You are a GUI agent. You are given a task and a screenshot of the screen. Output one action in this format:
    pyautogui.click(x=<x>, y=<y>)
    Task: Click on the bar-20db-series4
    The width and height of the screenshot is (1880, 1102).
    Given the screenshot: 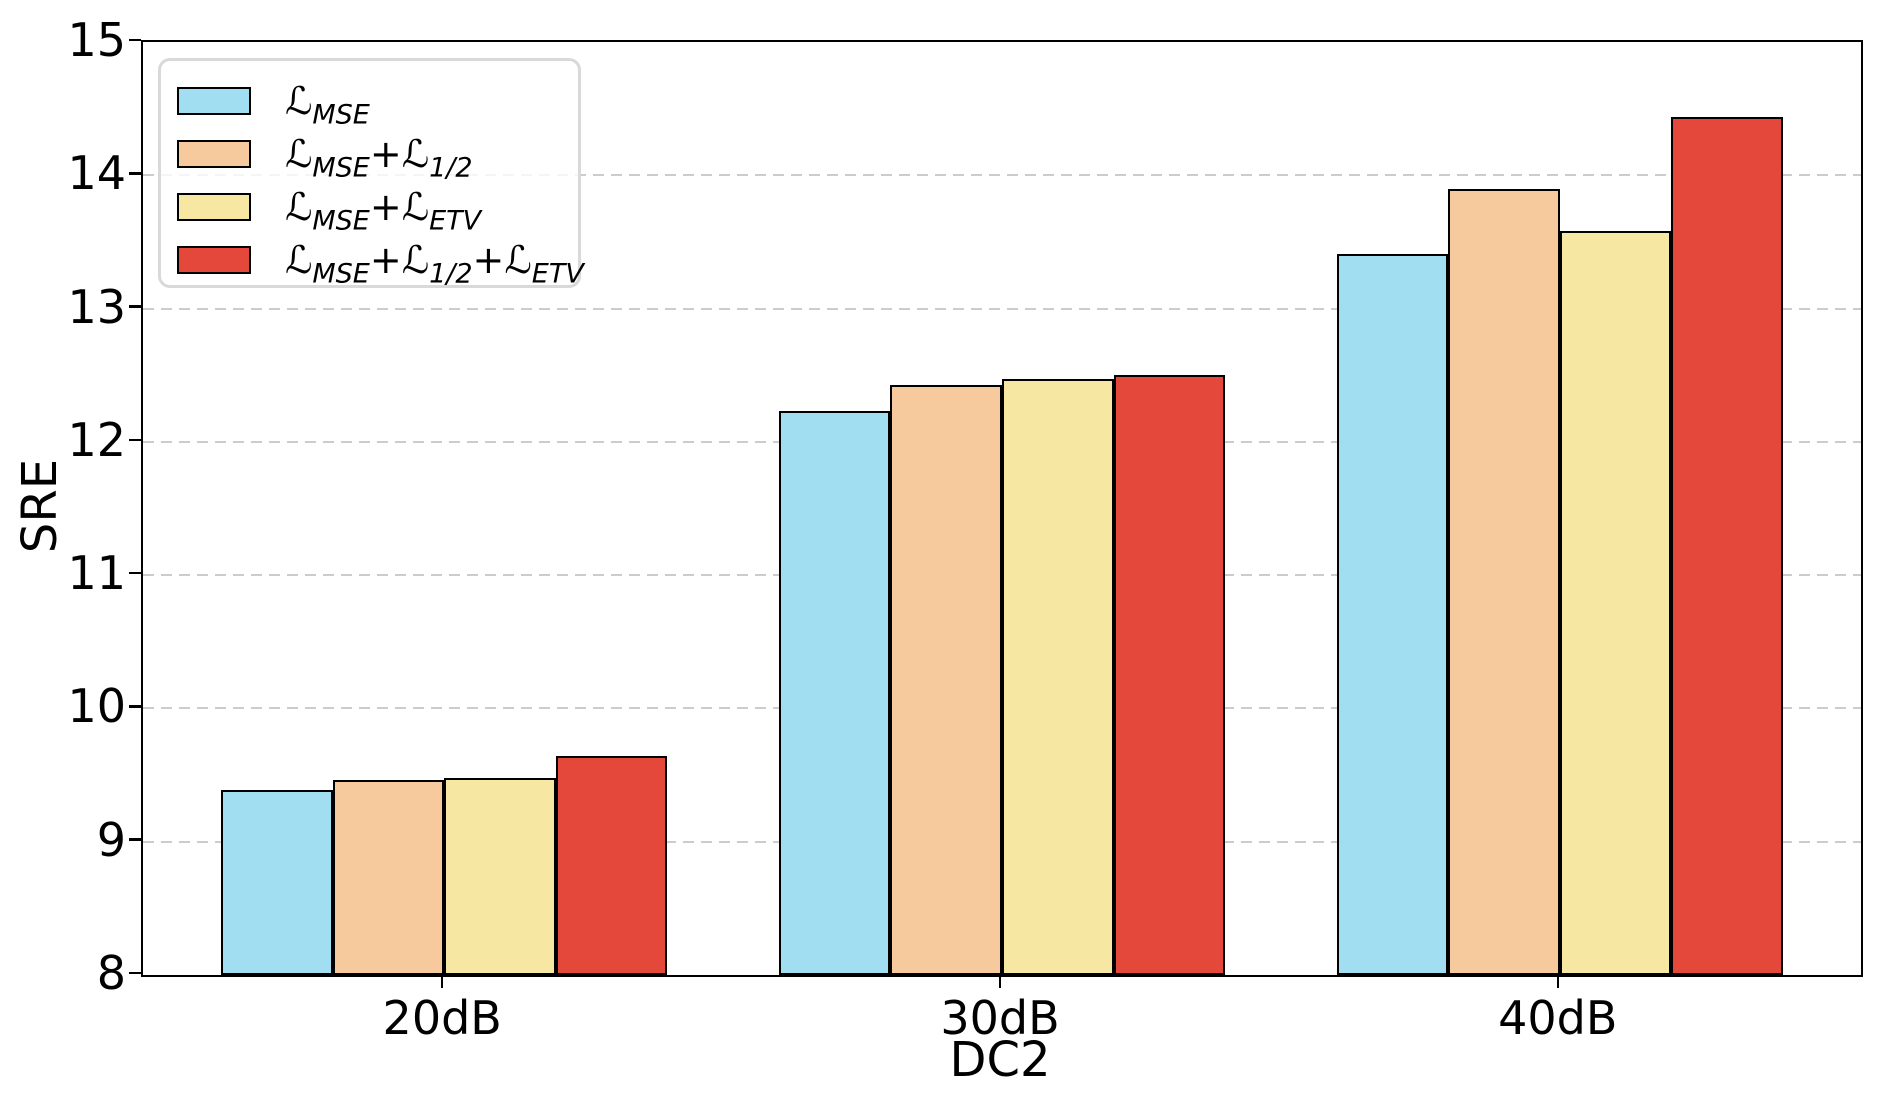 What is the action you would take?
    pyautogui.click(x=611, y=865)
    